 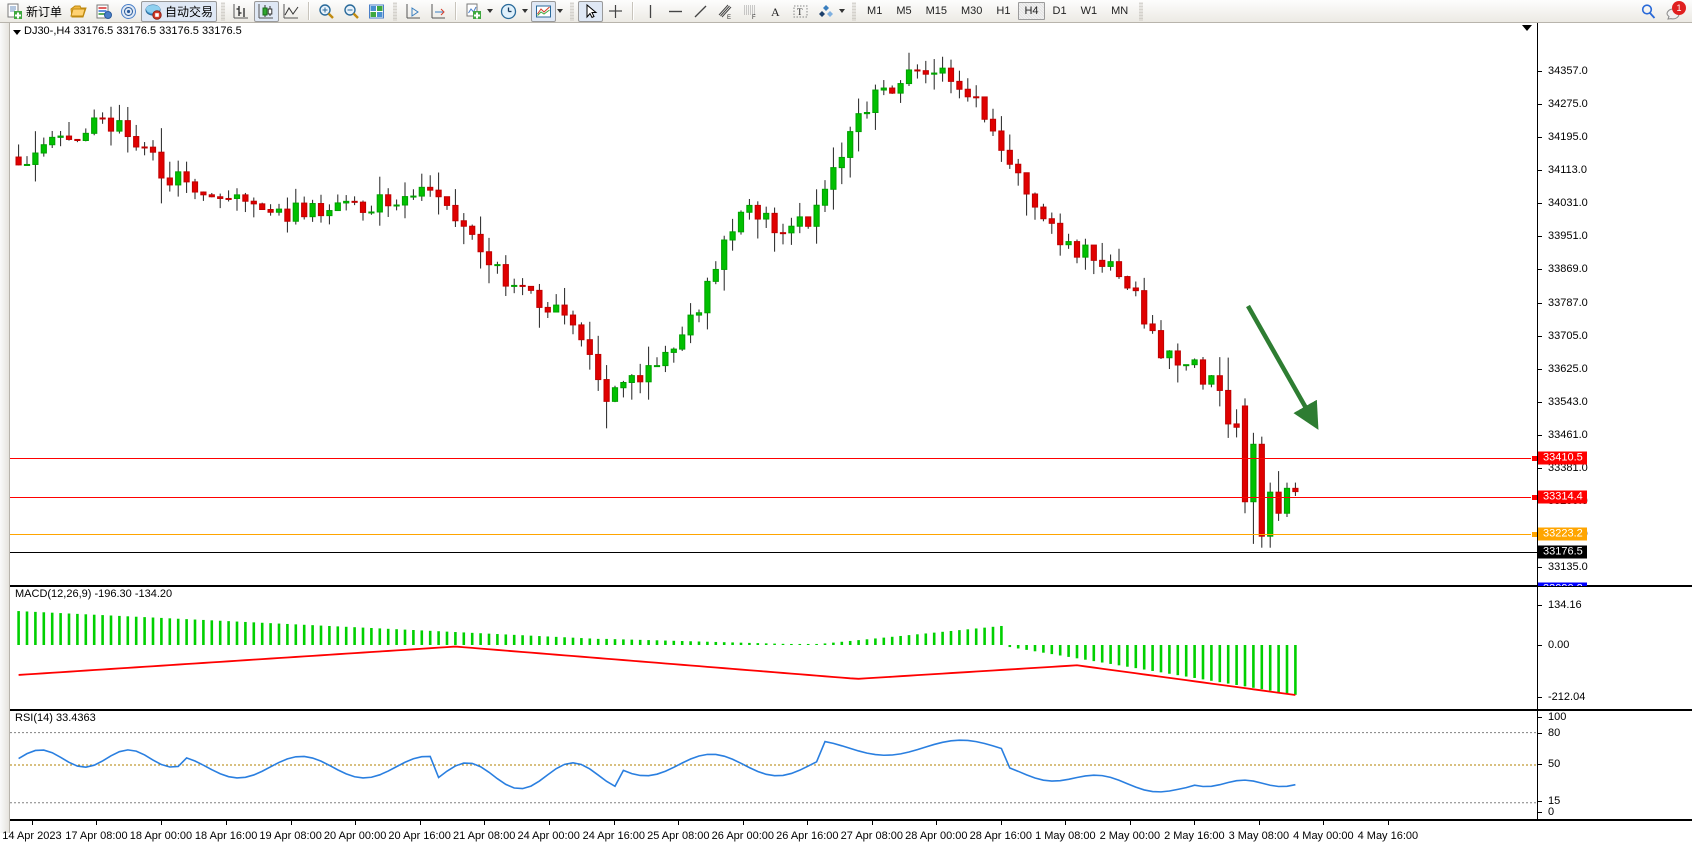 I want to click on rsi-panel: RSI(14) 33.4363 100 80 50 15 0, so click(x=851, y=765).